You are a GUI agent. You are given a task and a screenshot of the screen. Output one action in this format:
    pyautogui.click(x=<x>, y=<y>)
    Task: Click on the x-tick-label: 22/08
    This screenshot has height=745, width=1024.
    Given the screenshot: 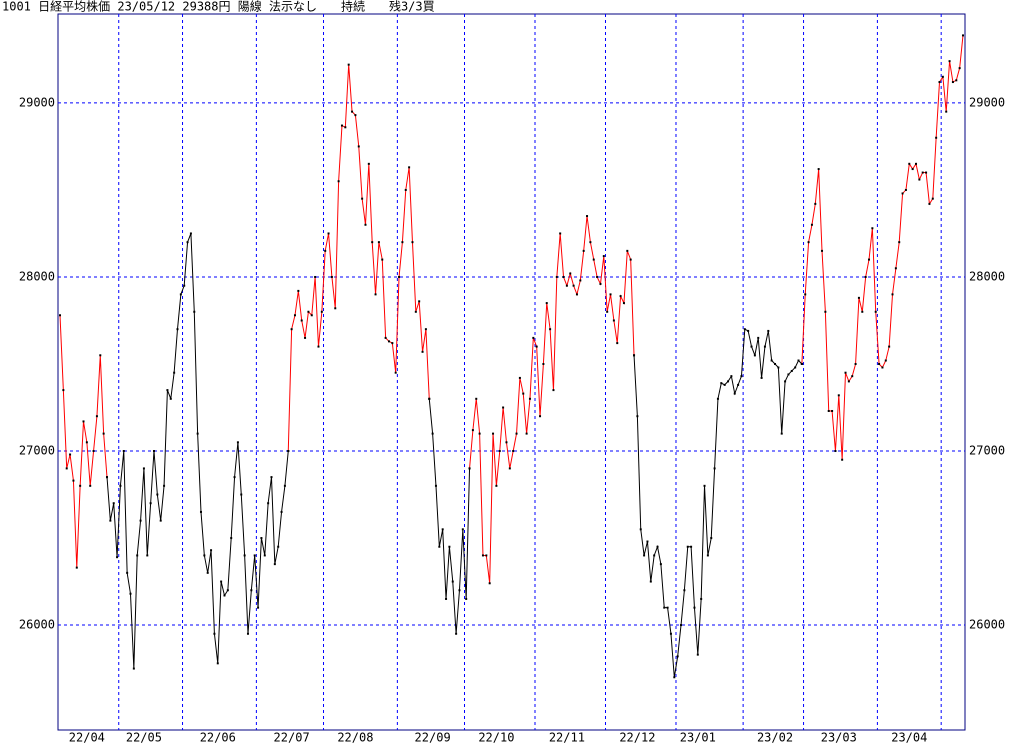 What is the action you would take?
    pyautogui.click(x=355, y=738)
    